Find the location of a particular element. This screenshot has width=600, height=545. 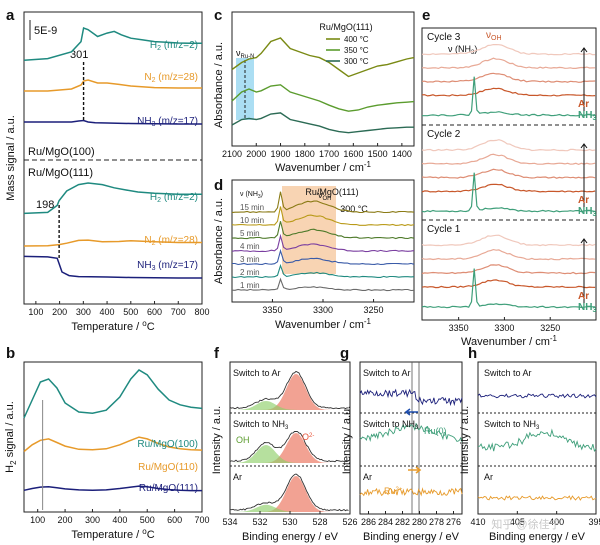

panel-a-tick-label: 400 is located at coordinates (107, 312).